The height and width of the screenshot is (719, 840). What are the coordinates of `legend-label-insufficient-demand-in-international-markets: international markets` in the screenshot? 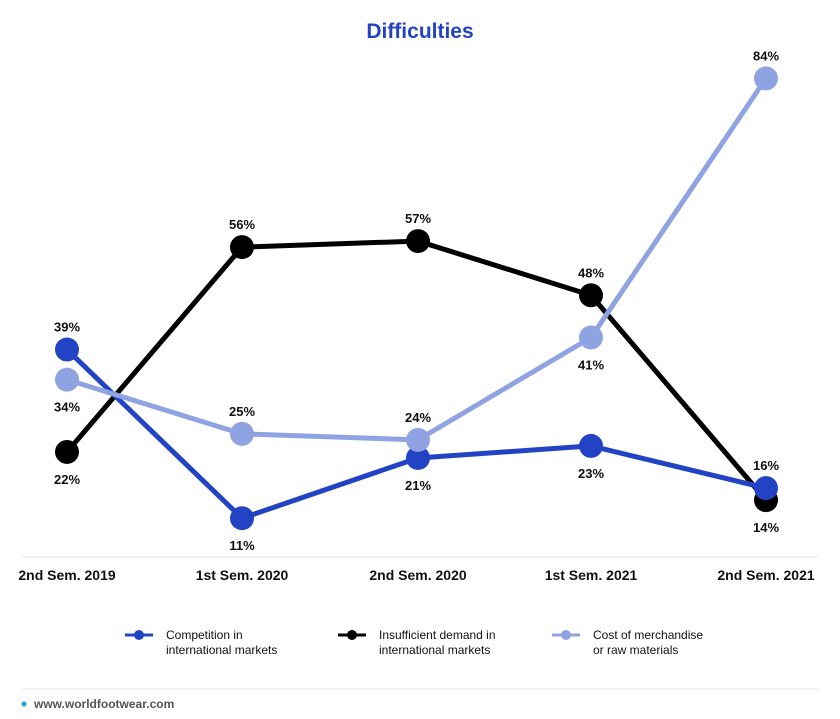 It's located at (434, 650).